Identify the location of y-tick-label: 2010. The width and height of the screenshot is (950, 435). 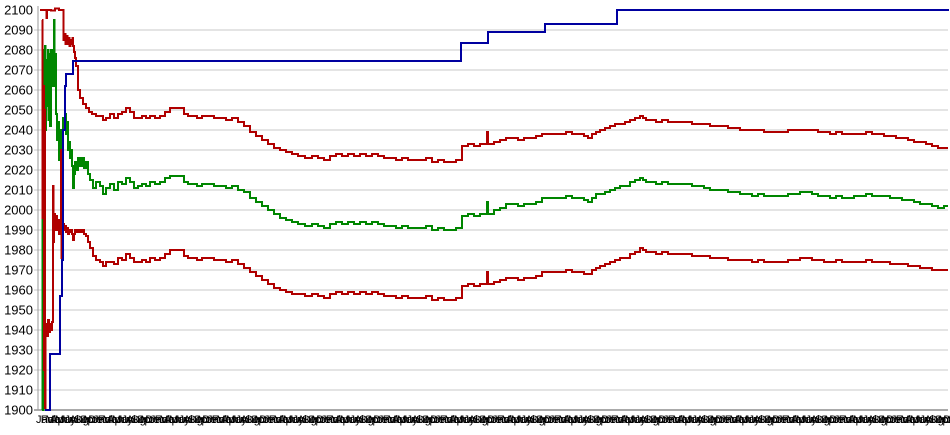
(18, 190).